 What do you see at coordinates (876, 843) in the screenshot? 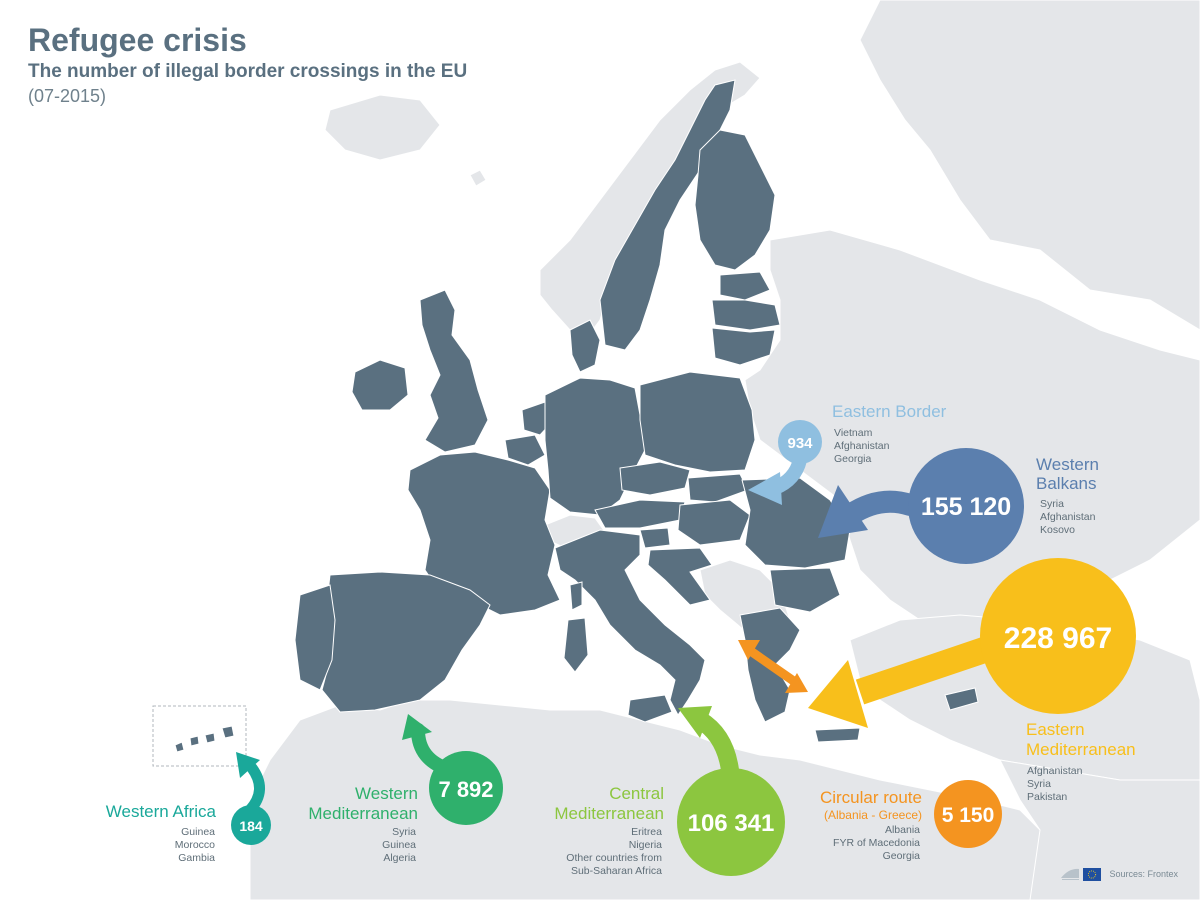
I see `svg-text: FYR of Macedonia` at bounding box center [876, 843].